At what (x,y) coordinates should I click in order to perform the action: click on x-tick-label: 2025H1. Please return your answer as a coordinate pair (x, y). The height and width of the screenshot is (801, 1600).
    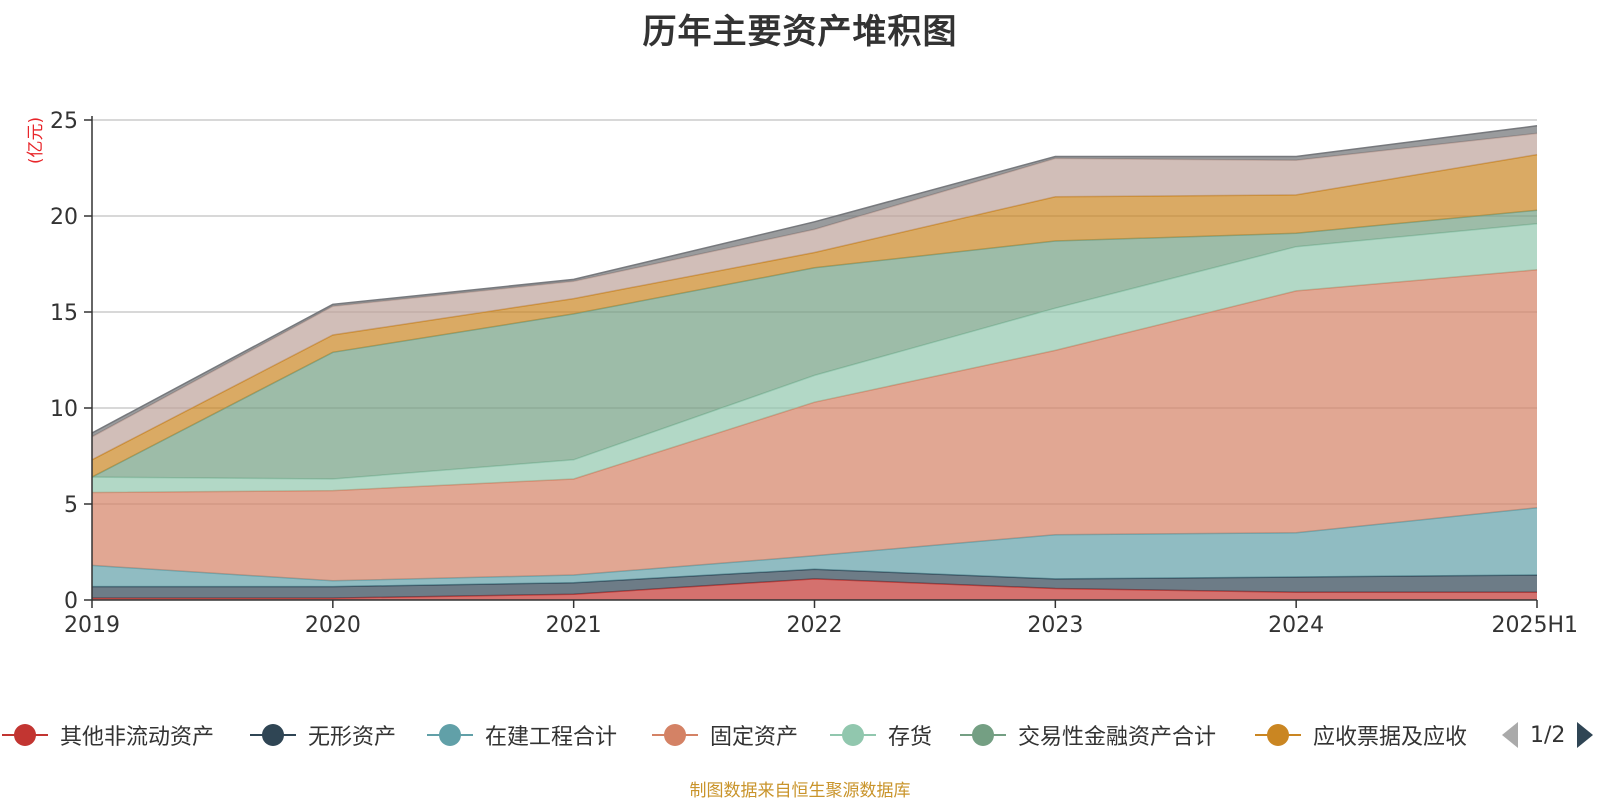
    Looking at the image, I should click on (1534, 625).